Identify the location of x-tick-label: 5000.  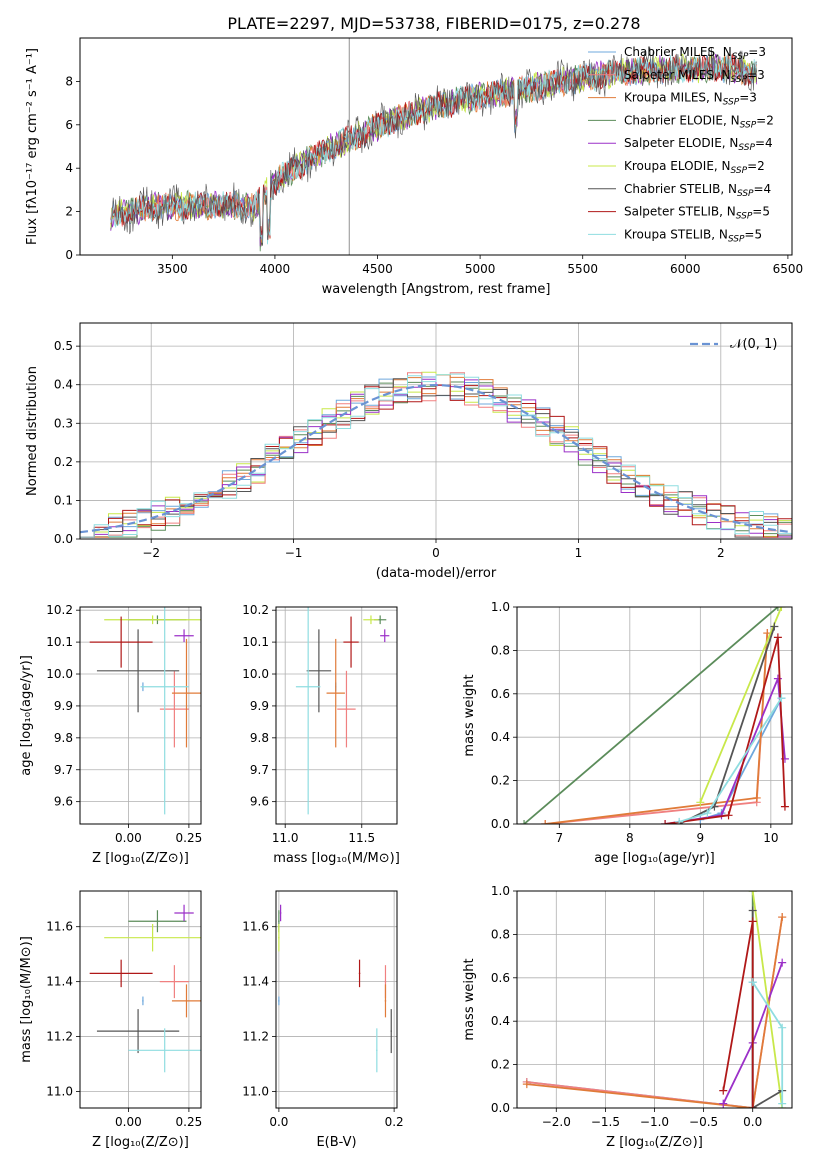
(480, 269).